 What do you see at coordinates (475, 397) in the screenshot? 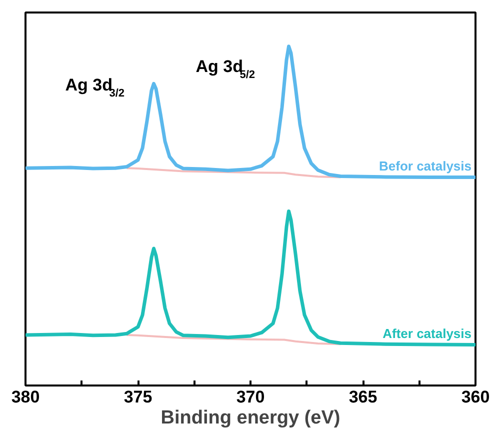
I see `x-tick-label: 360` at bounding box center [475, 397].